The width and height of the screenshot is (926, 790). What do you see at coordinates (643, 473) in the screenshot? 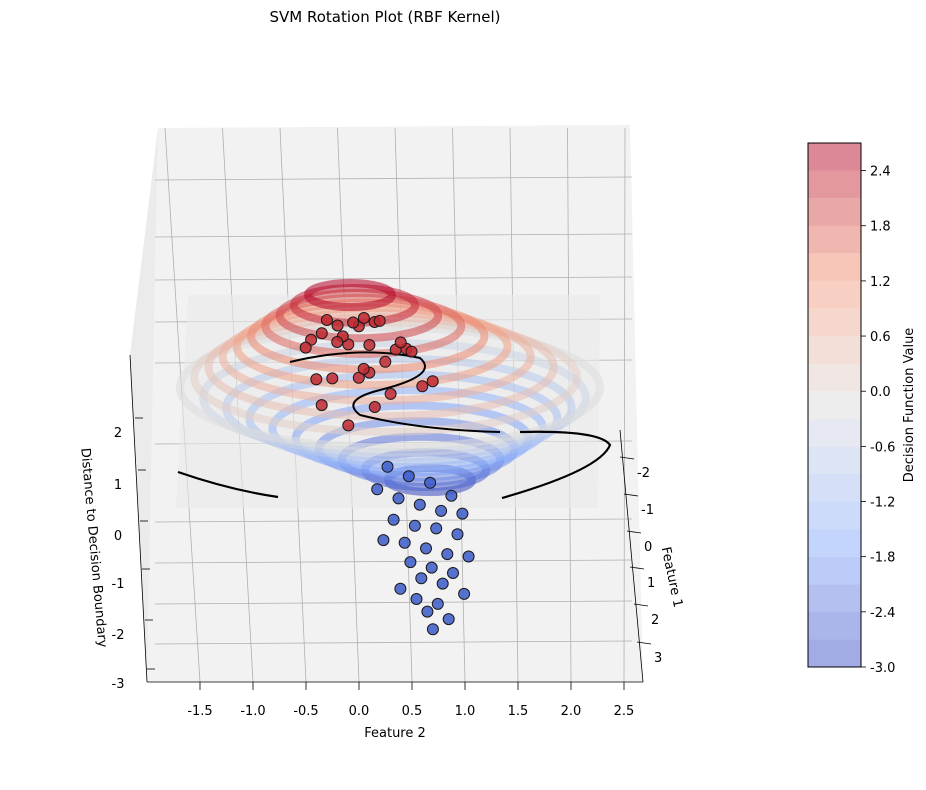
I see `y-tick-label: -2` at bounding box center [643, 473].